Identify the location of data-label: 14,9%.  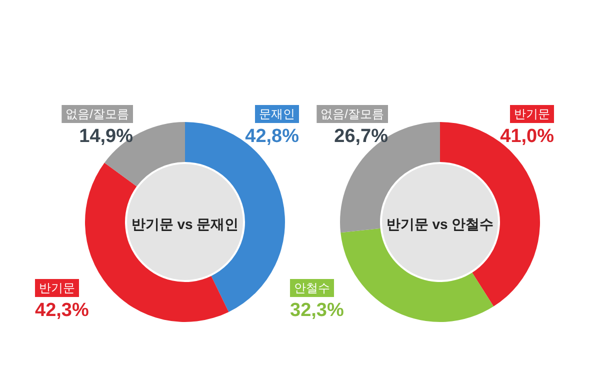
(106, 136).